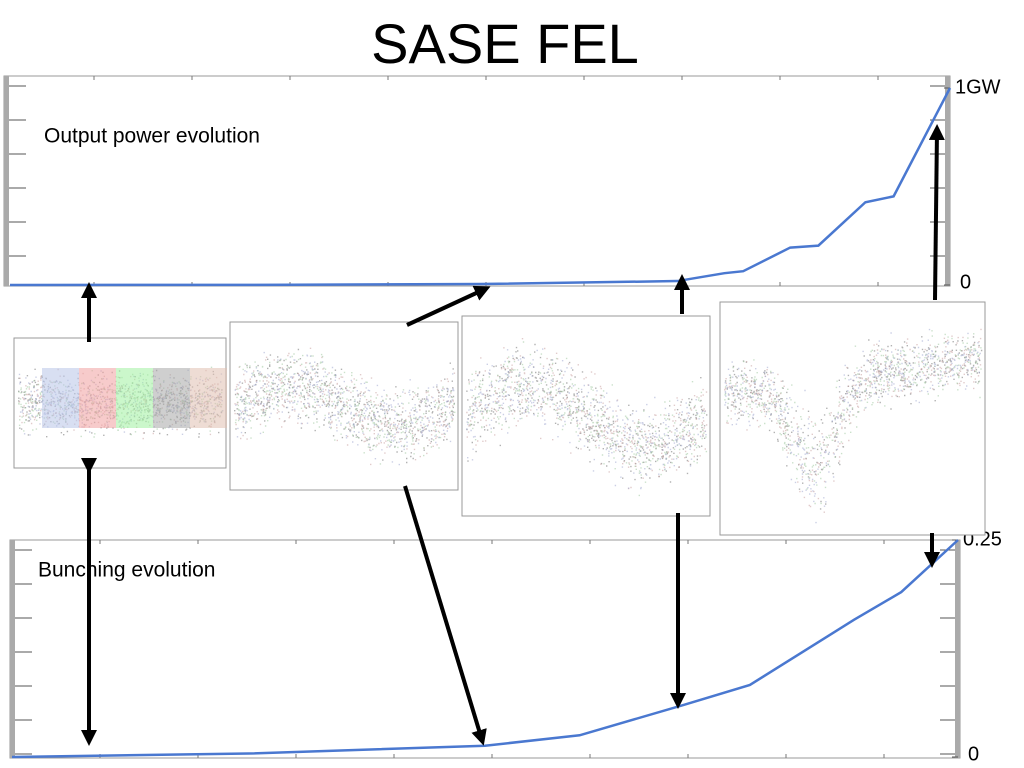  I want to click on inset-frame, so click(852, 418).